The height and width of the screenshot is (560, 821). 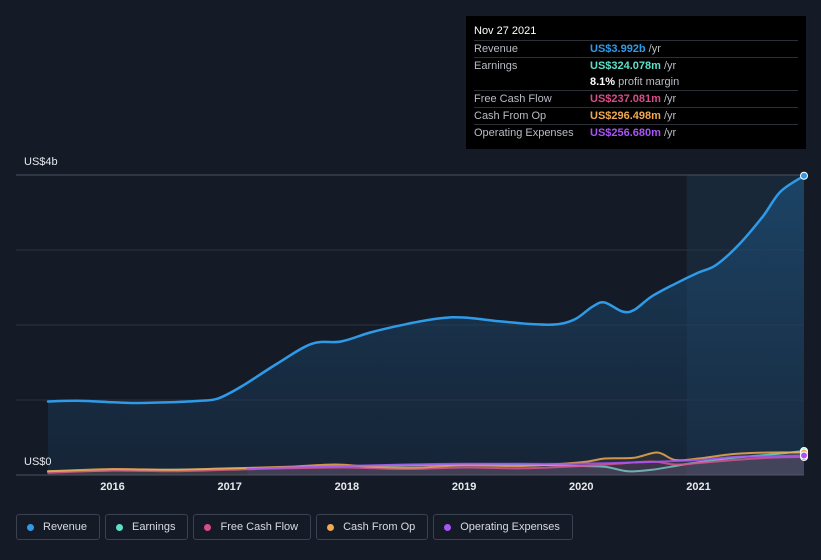 I want to click on tooltip-date: Nov 27 2021, so click(x=505, y=31).